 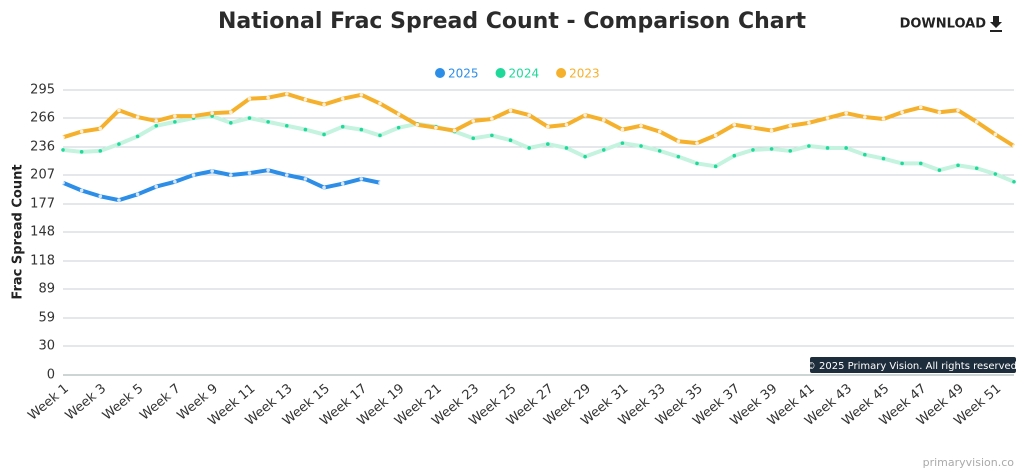 What do you see at coordinates (46, 318) in the screenshot?
I see `y-tick-label: 59` at bounding box center [46, 318].